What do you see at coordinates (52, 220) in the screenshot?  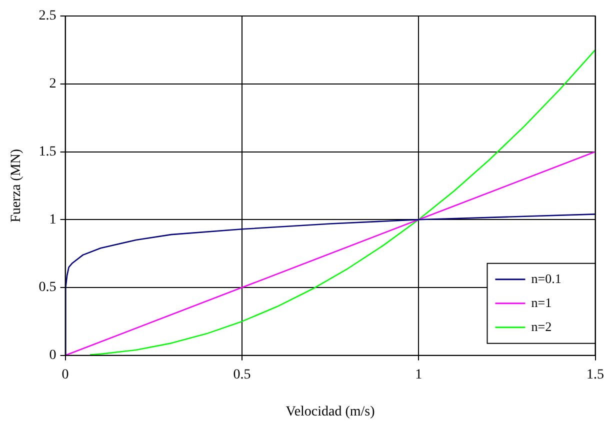 I see `y-tick-label: 1` at bounding box center [52, 220].